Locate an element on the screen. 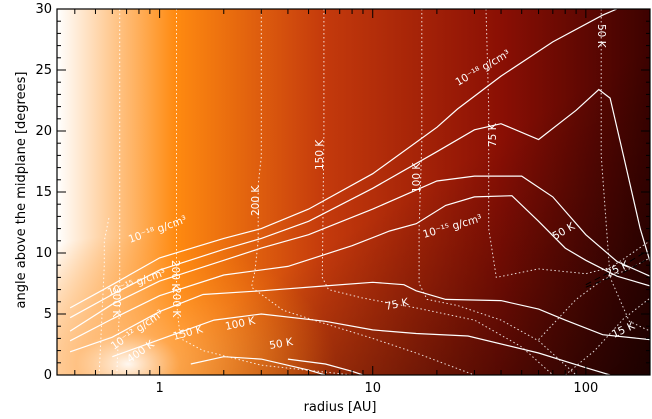  x-axis-label: radius [AU] is located at coordinates (340, 407).